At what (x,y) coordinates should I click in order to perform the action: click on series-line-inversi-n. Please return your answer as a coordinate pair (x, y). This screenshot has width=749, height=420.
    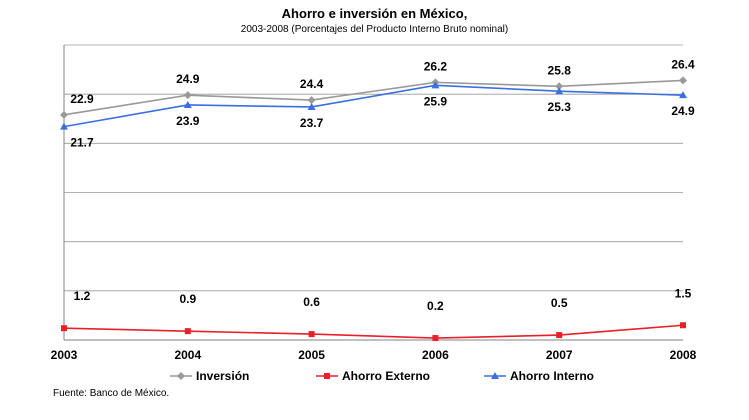
    Looking at the image, I should click on (373, 97).